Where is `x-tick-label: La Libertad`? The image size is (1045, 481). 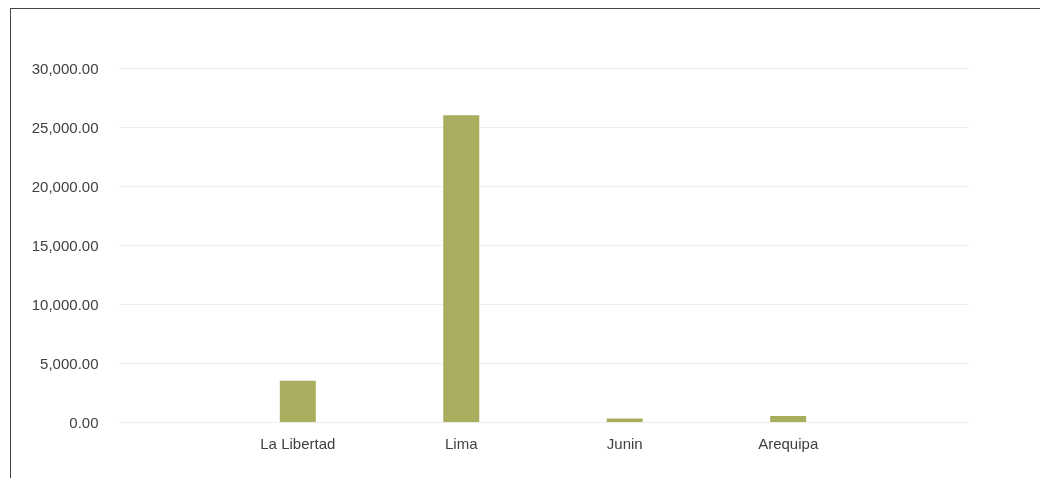 x-tick-label: La Libertad is located at coordinates (298, 443).